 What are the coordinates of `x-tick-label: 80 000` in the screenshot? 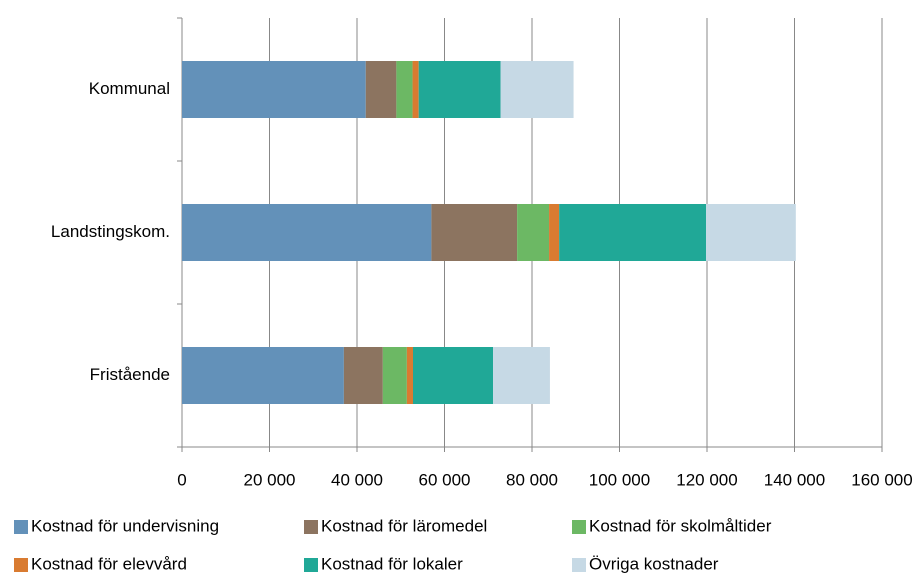 It's located at (532, 479).